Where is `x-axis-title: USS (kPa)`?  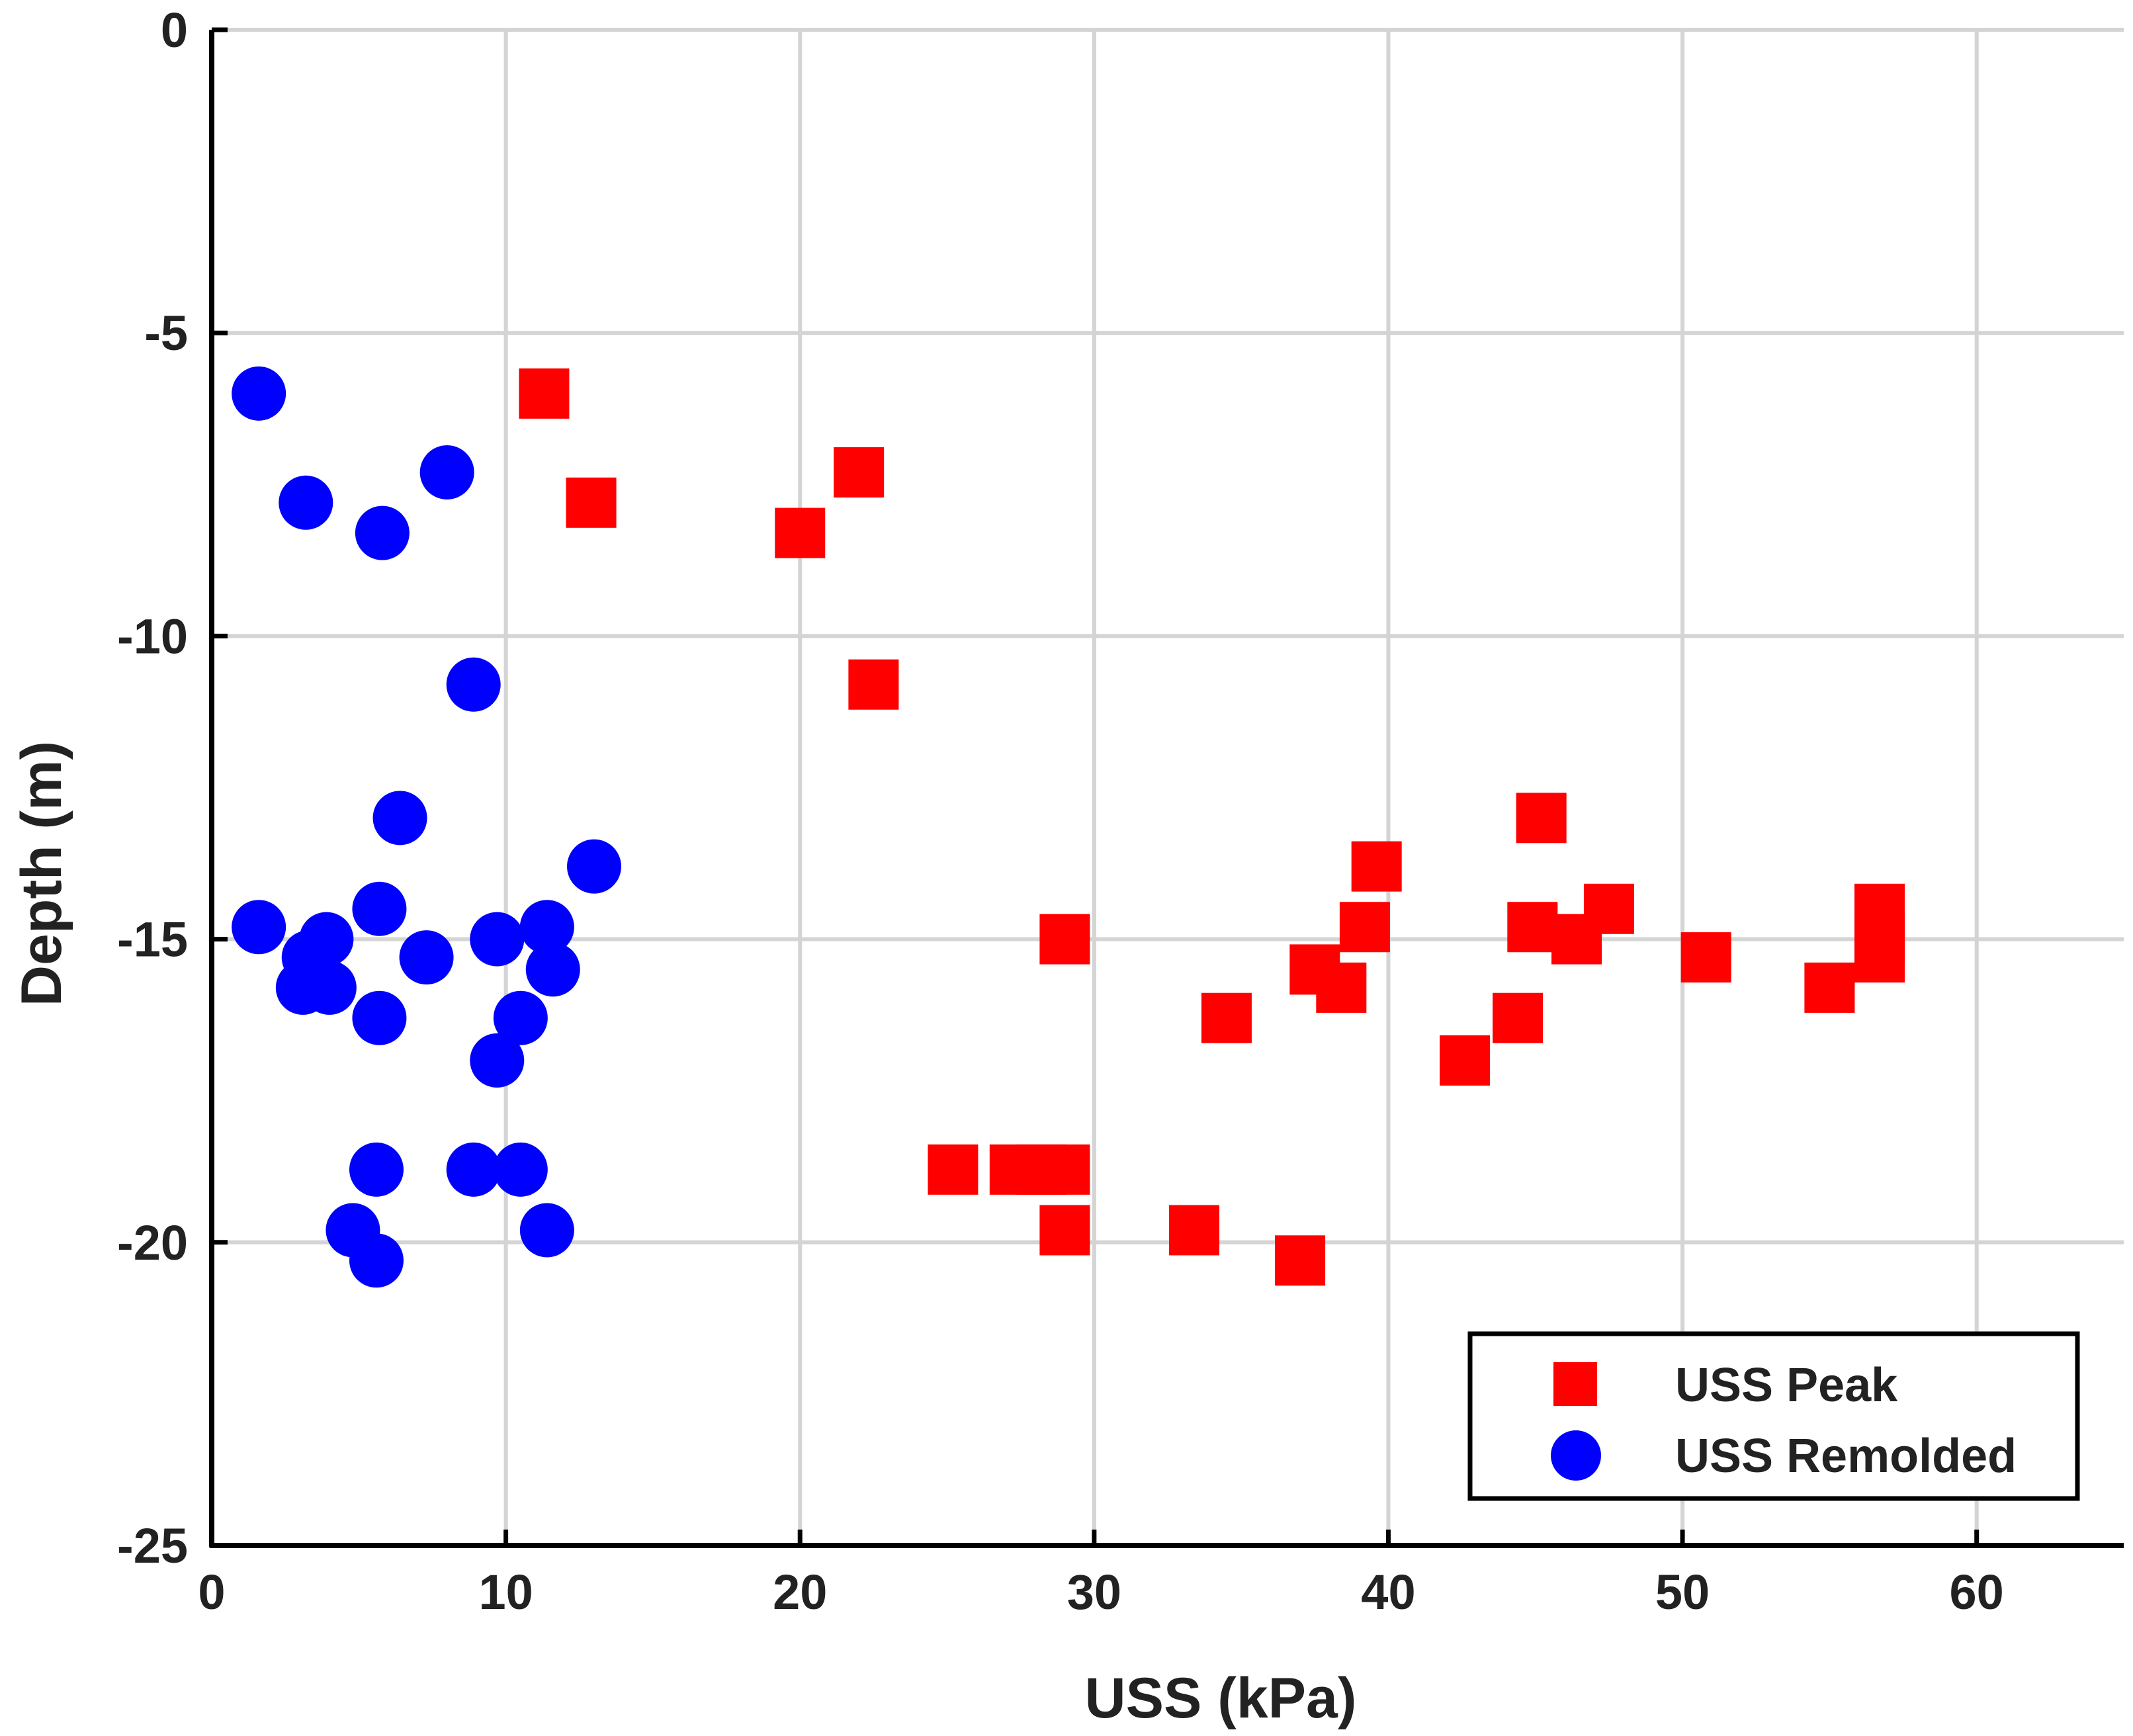
x-axis-title: USS (kPa) is located at coordinates (1220, 1698).